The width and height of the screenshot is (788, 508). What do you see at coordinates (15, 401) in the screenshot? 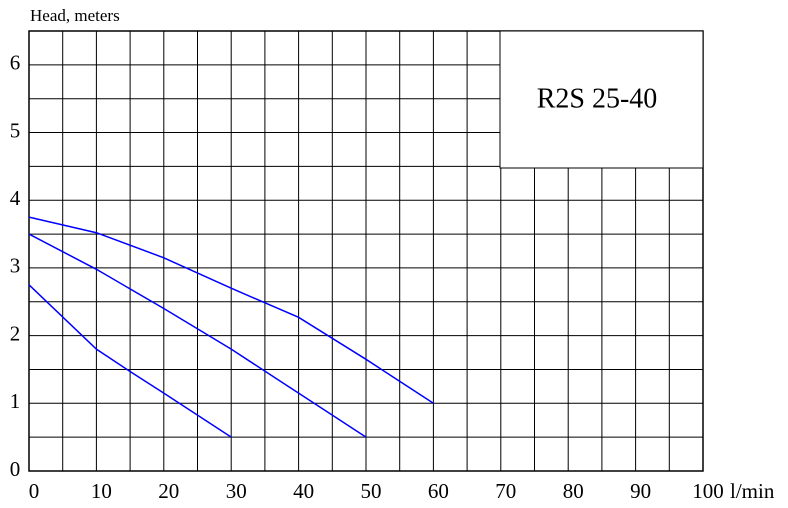
I see `y-tick-label: 1` at bounding box center [15, 401].